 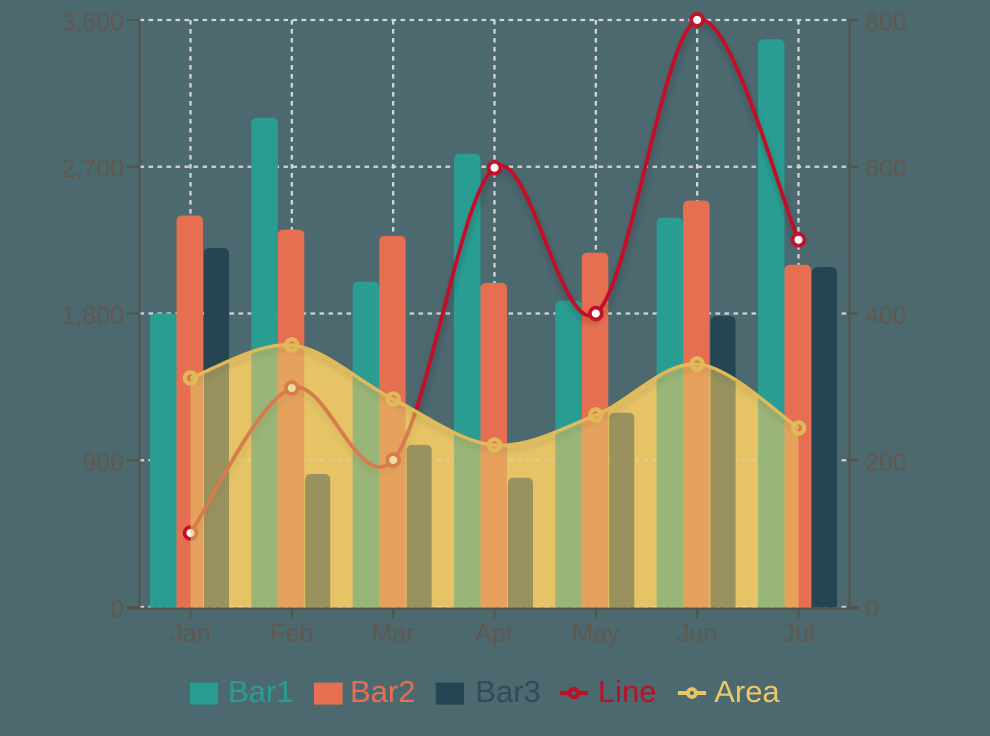 I want to click on svg-text: Apr, so click(x=494, y=634).